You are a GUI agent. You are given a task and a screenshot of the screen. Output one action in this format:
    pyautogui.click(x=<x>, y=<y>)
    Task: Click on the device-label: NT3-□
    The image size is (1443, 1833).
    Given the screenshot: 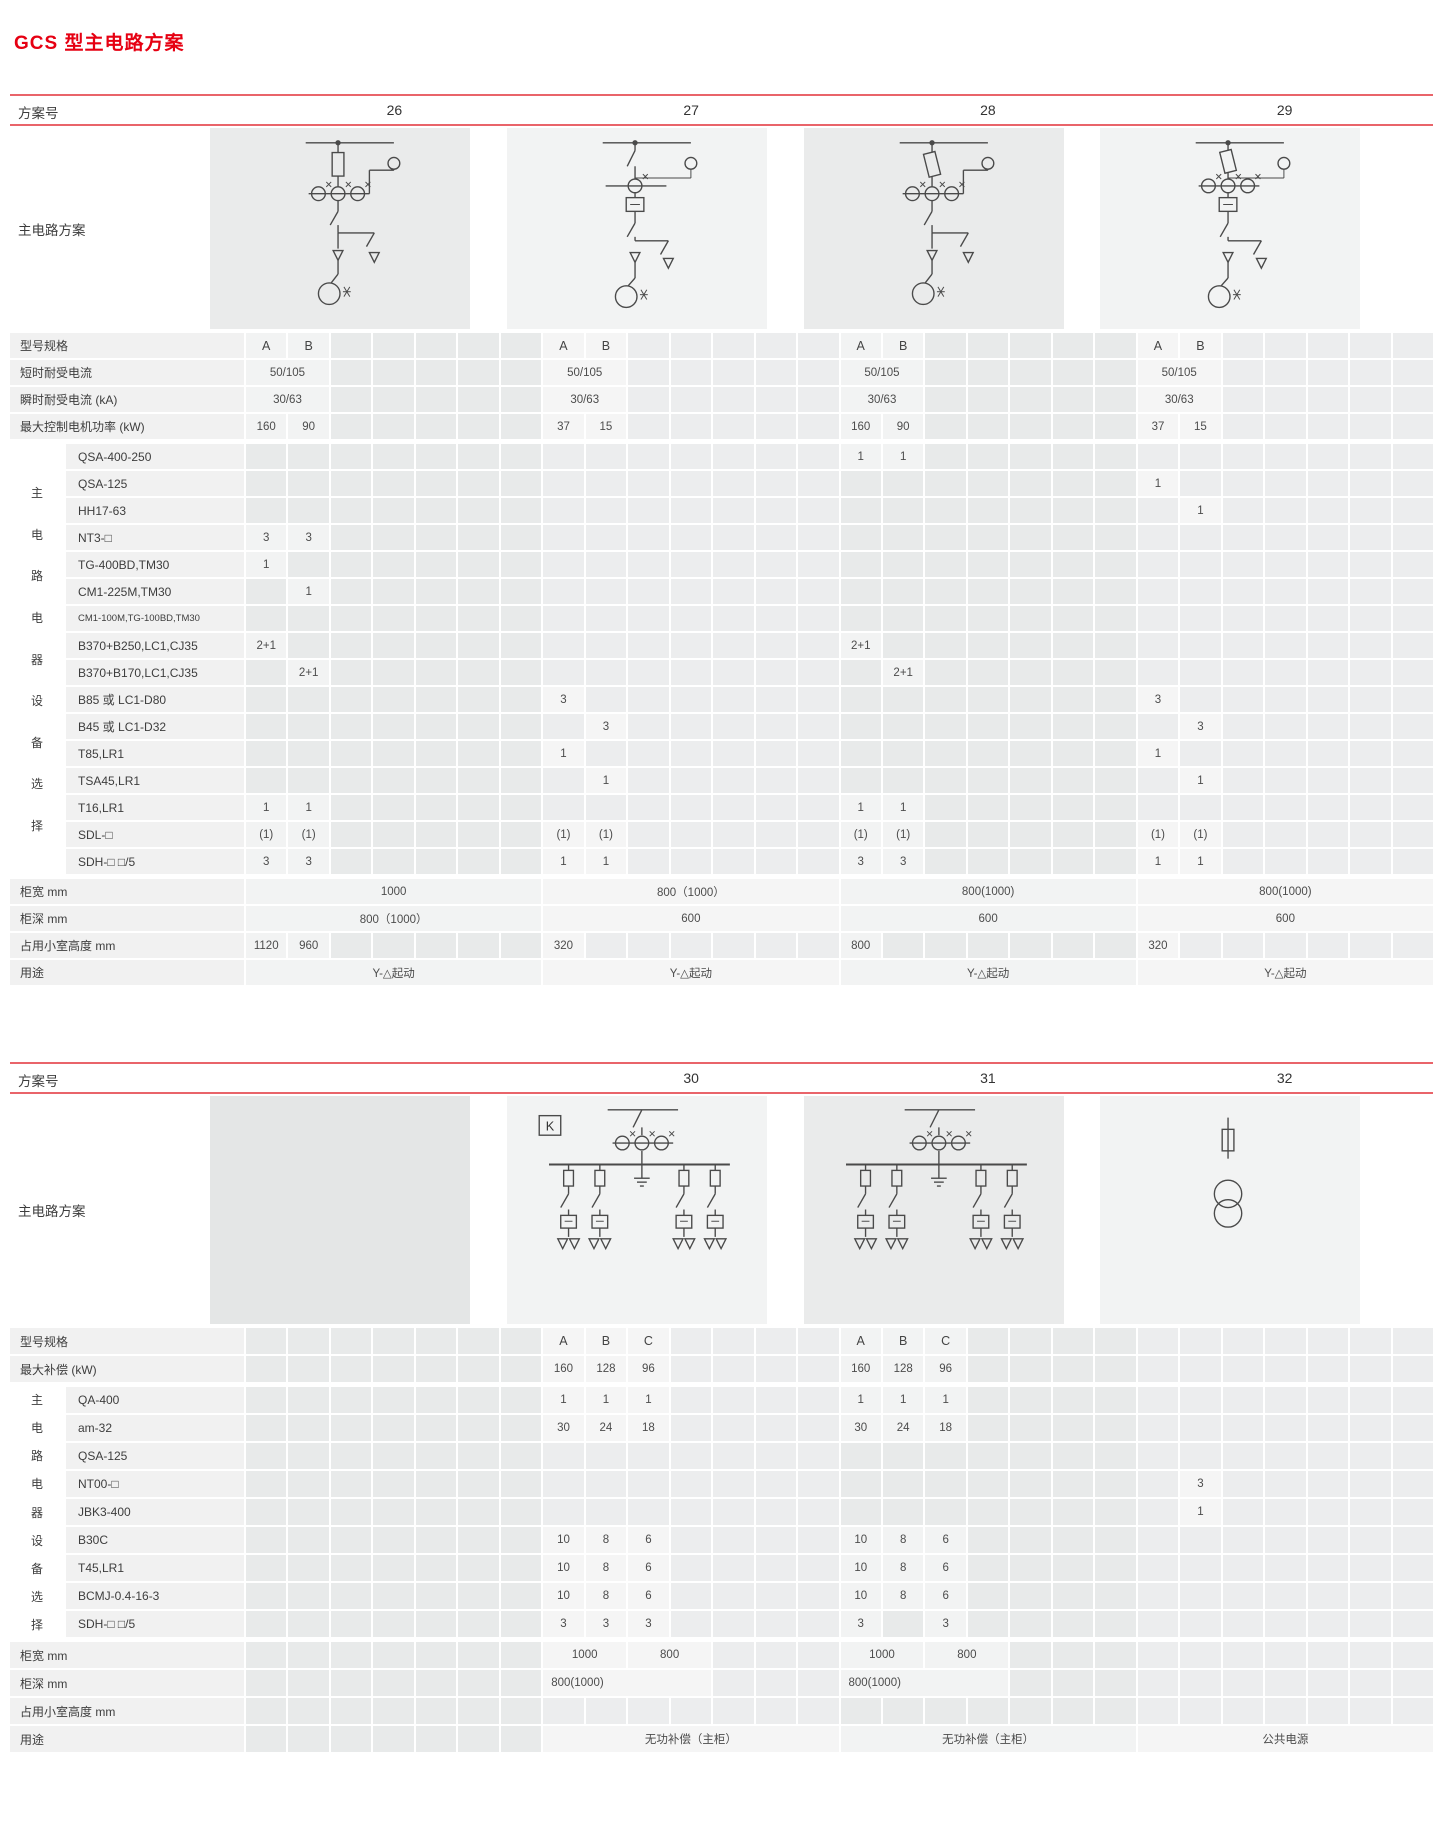 What is the action you would take?
    pyautogui.click(x=155, y=537)
    